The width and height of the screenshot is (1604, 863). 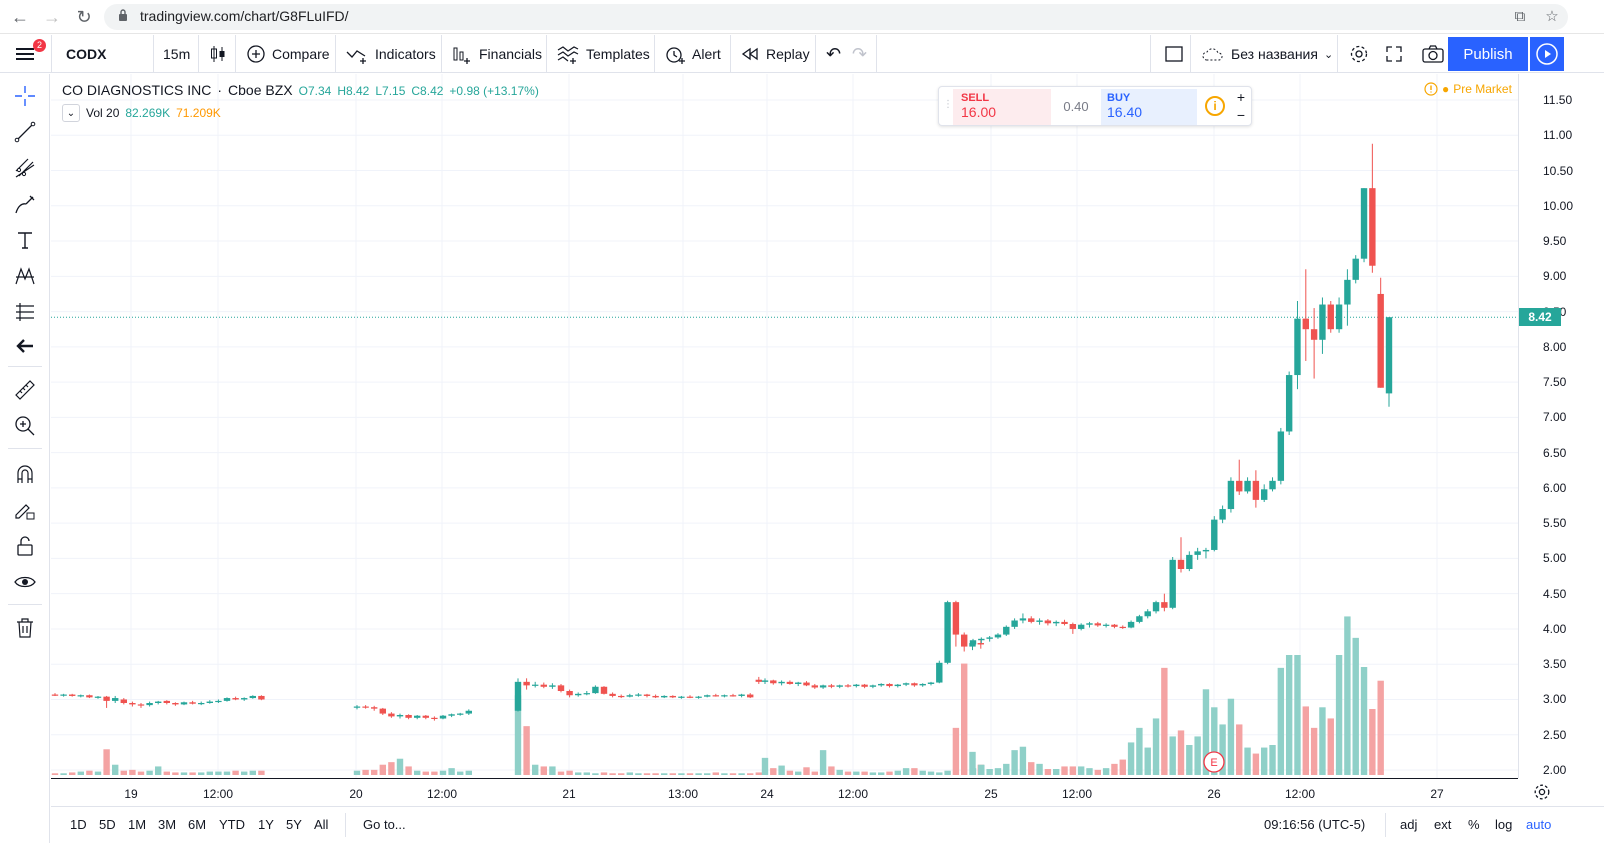 What do you see at coordinates (25, 276) in the screenshot?
I see `pattern-tool` at bounding box center [25, 276].